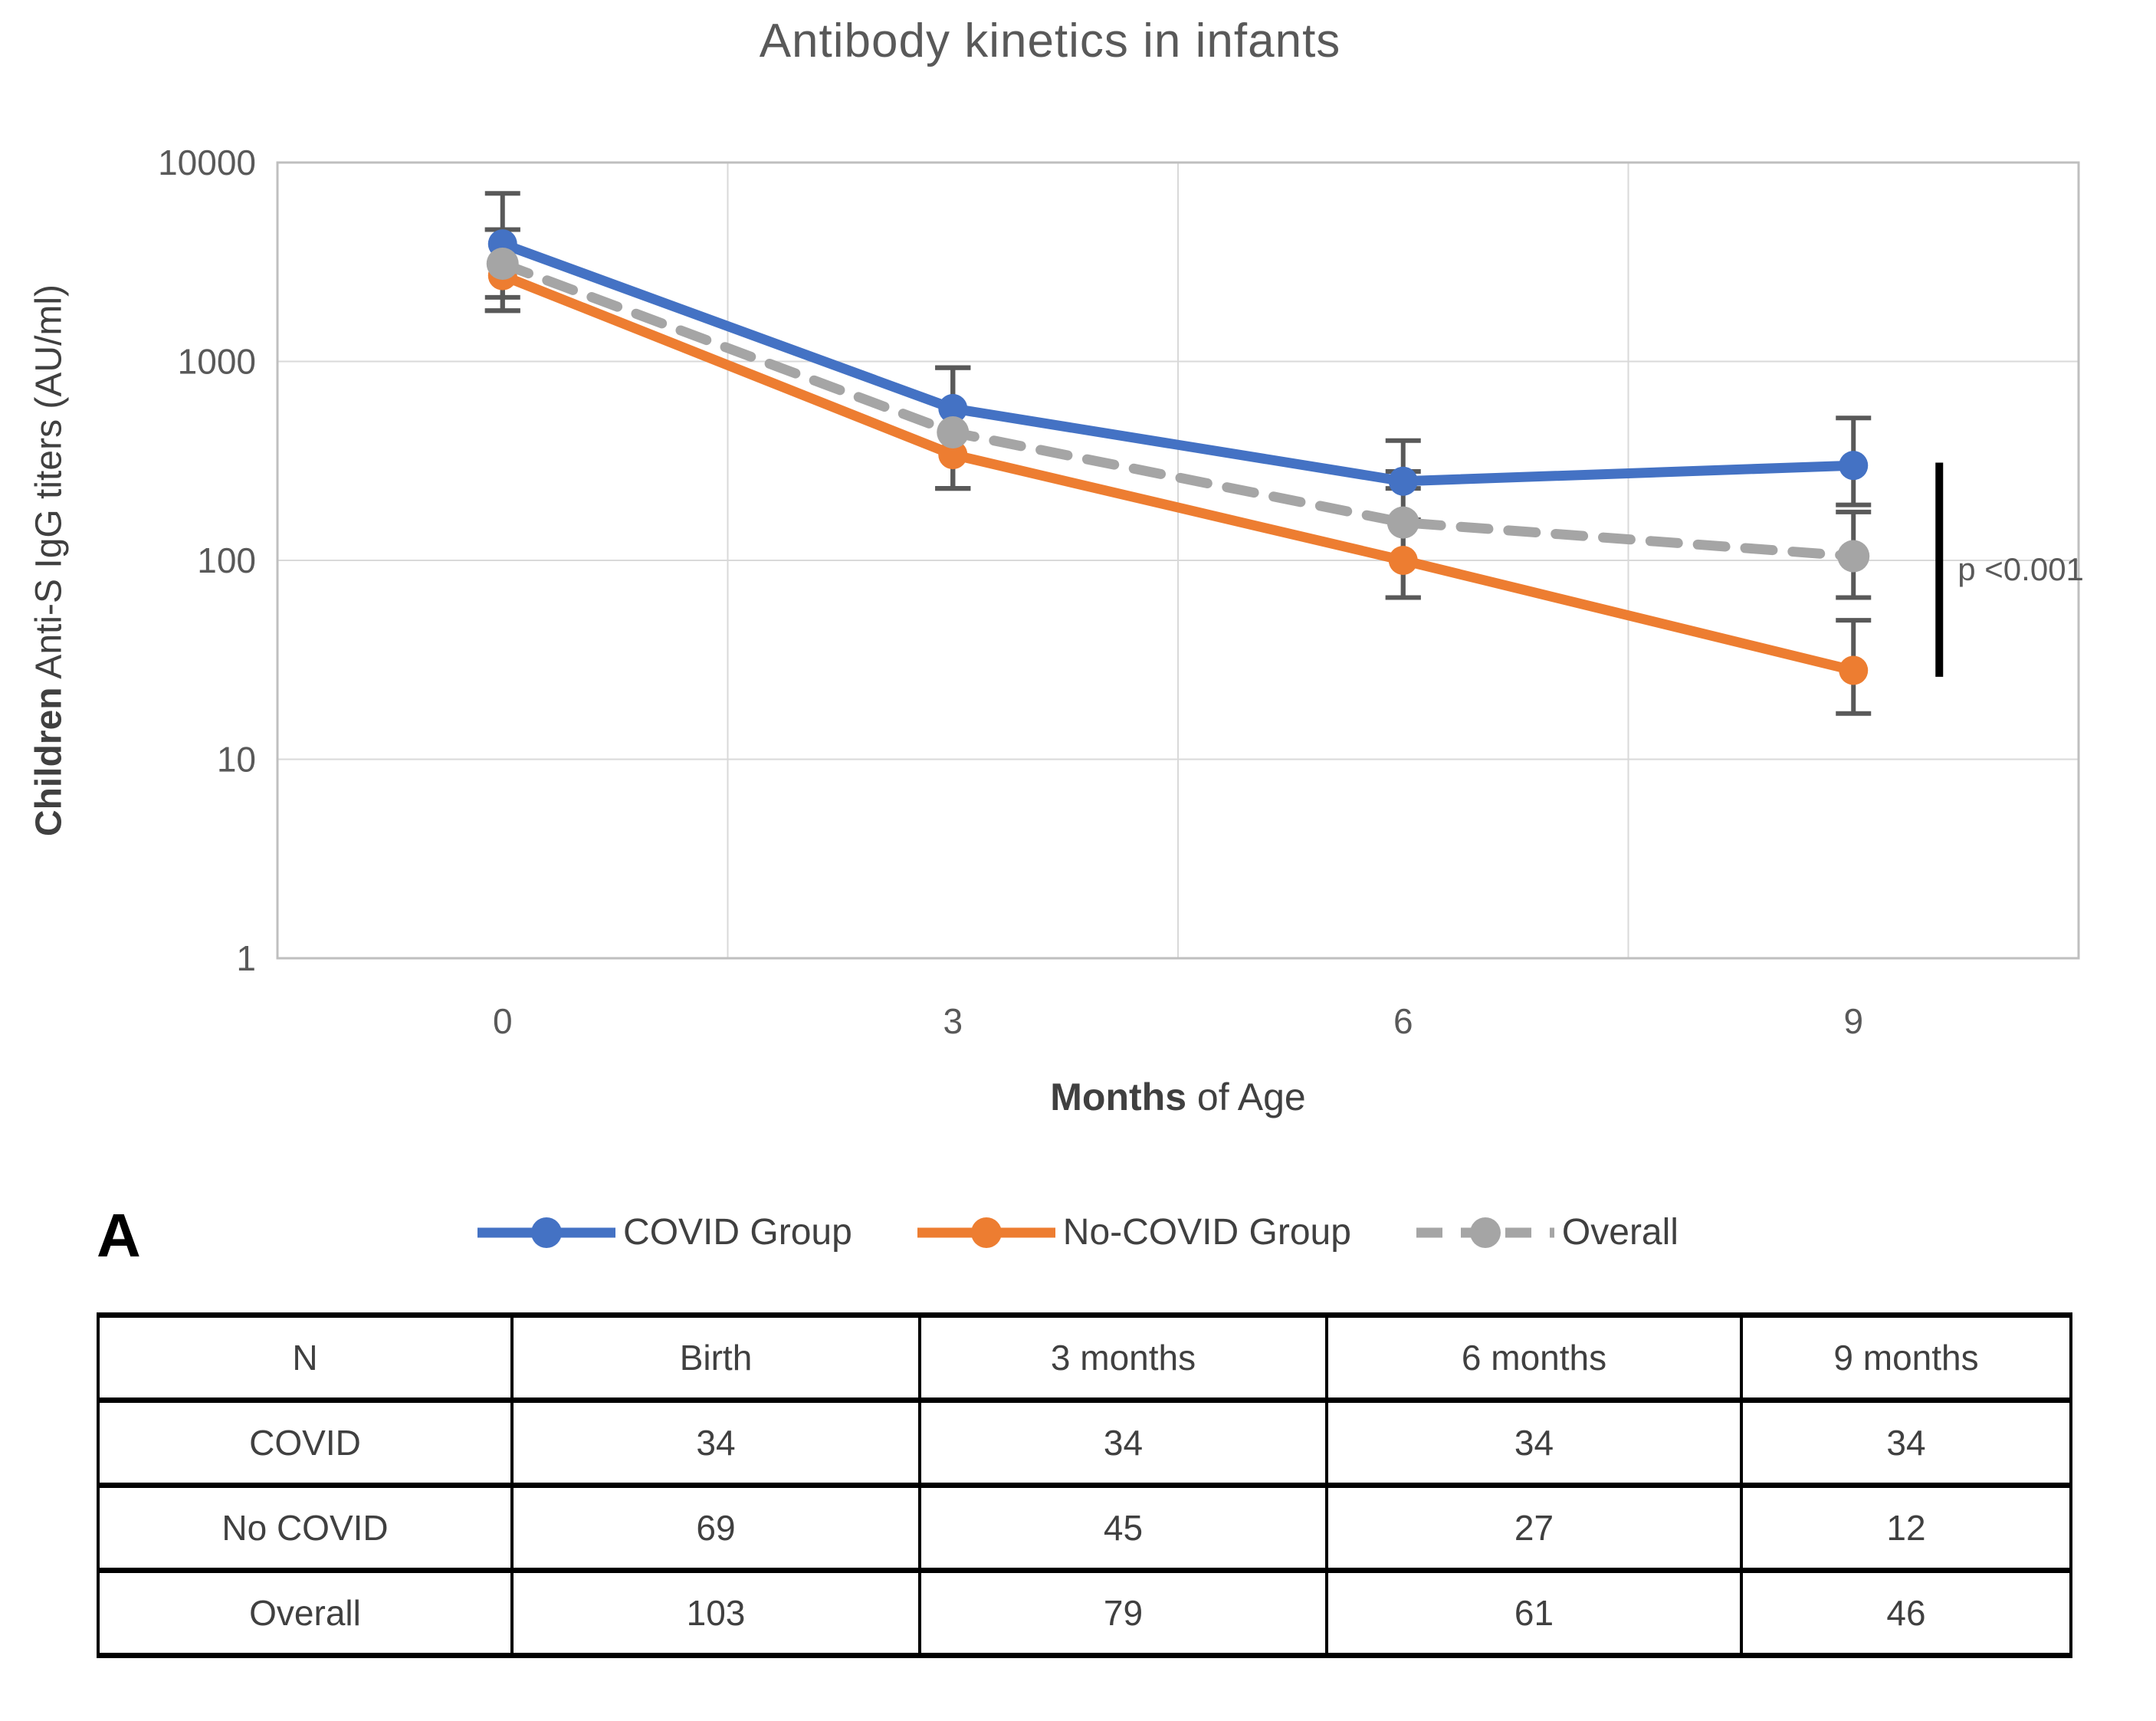 The width and height of the screenshot is (2156, 1721). I want to click on table-row-no-covid: No COVID 69 45 27 12, so click(1084, 1528).